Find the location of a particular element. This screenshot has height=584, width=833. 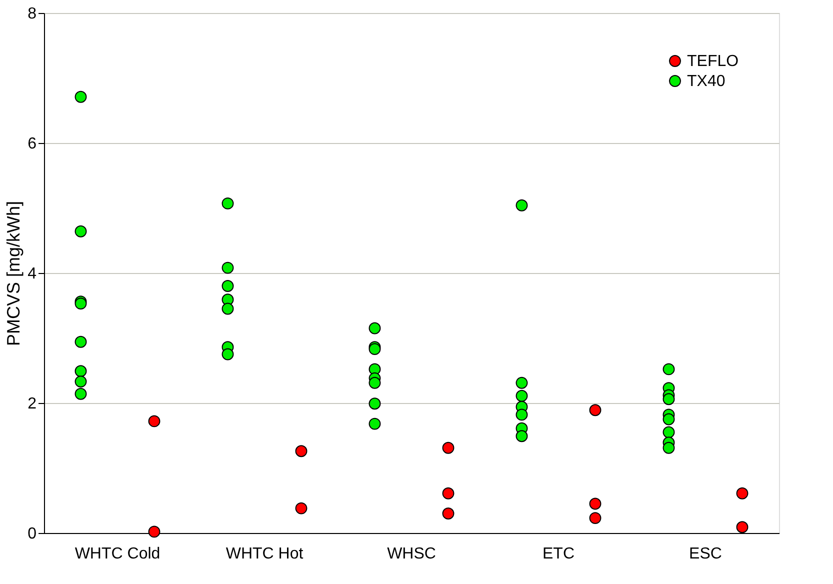

y-tick-label: 2 is located at coordinates (32, 404).